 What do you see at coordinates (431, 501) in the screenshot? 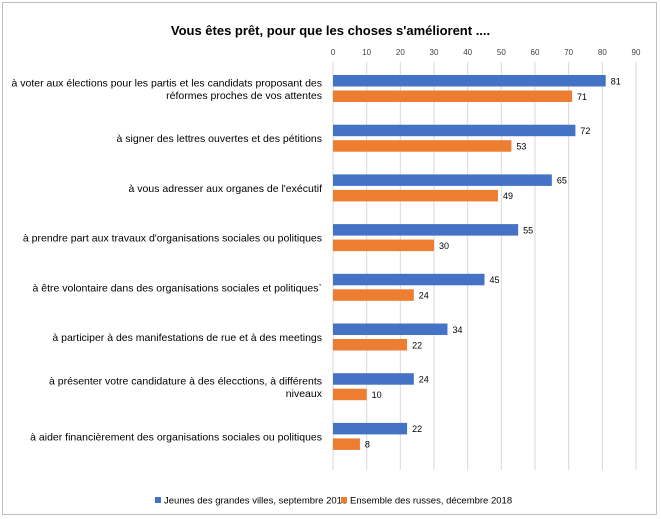
I see `legend-label: Ensemble des russes, décembre 2018` at bounding box center [431, 501].